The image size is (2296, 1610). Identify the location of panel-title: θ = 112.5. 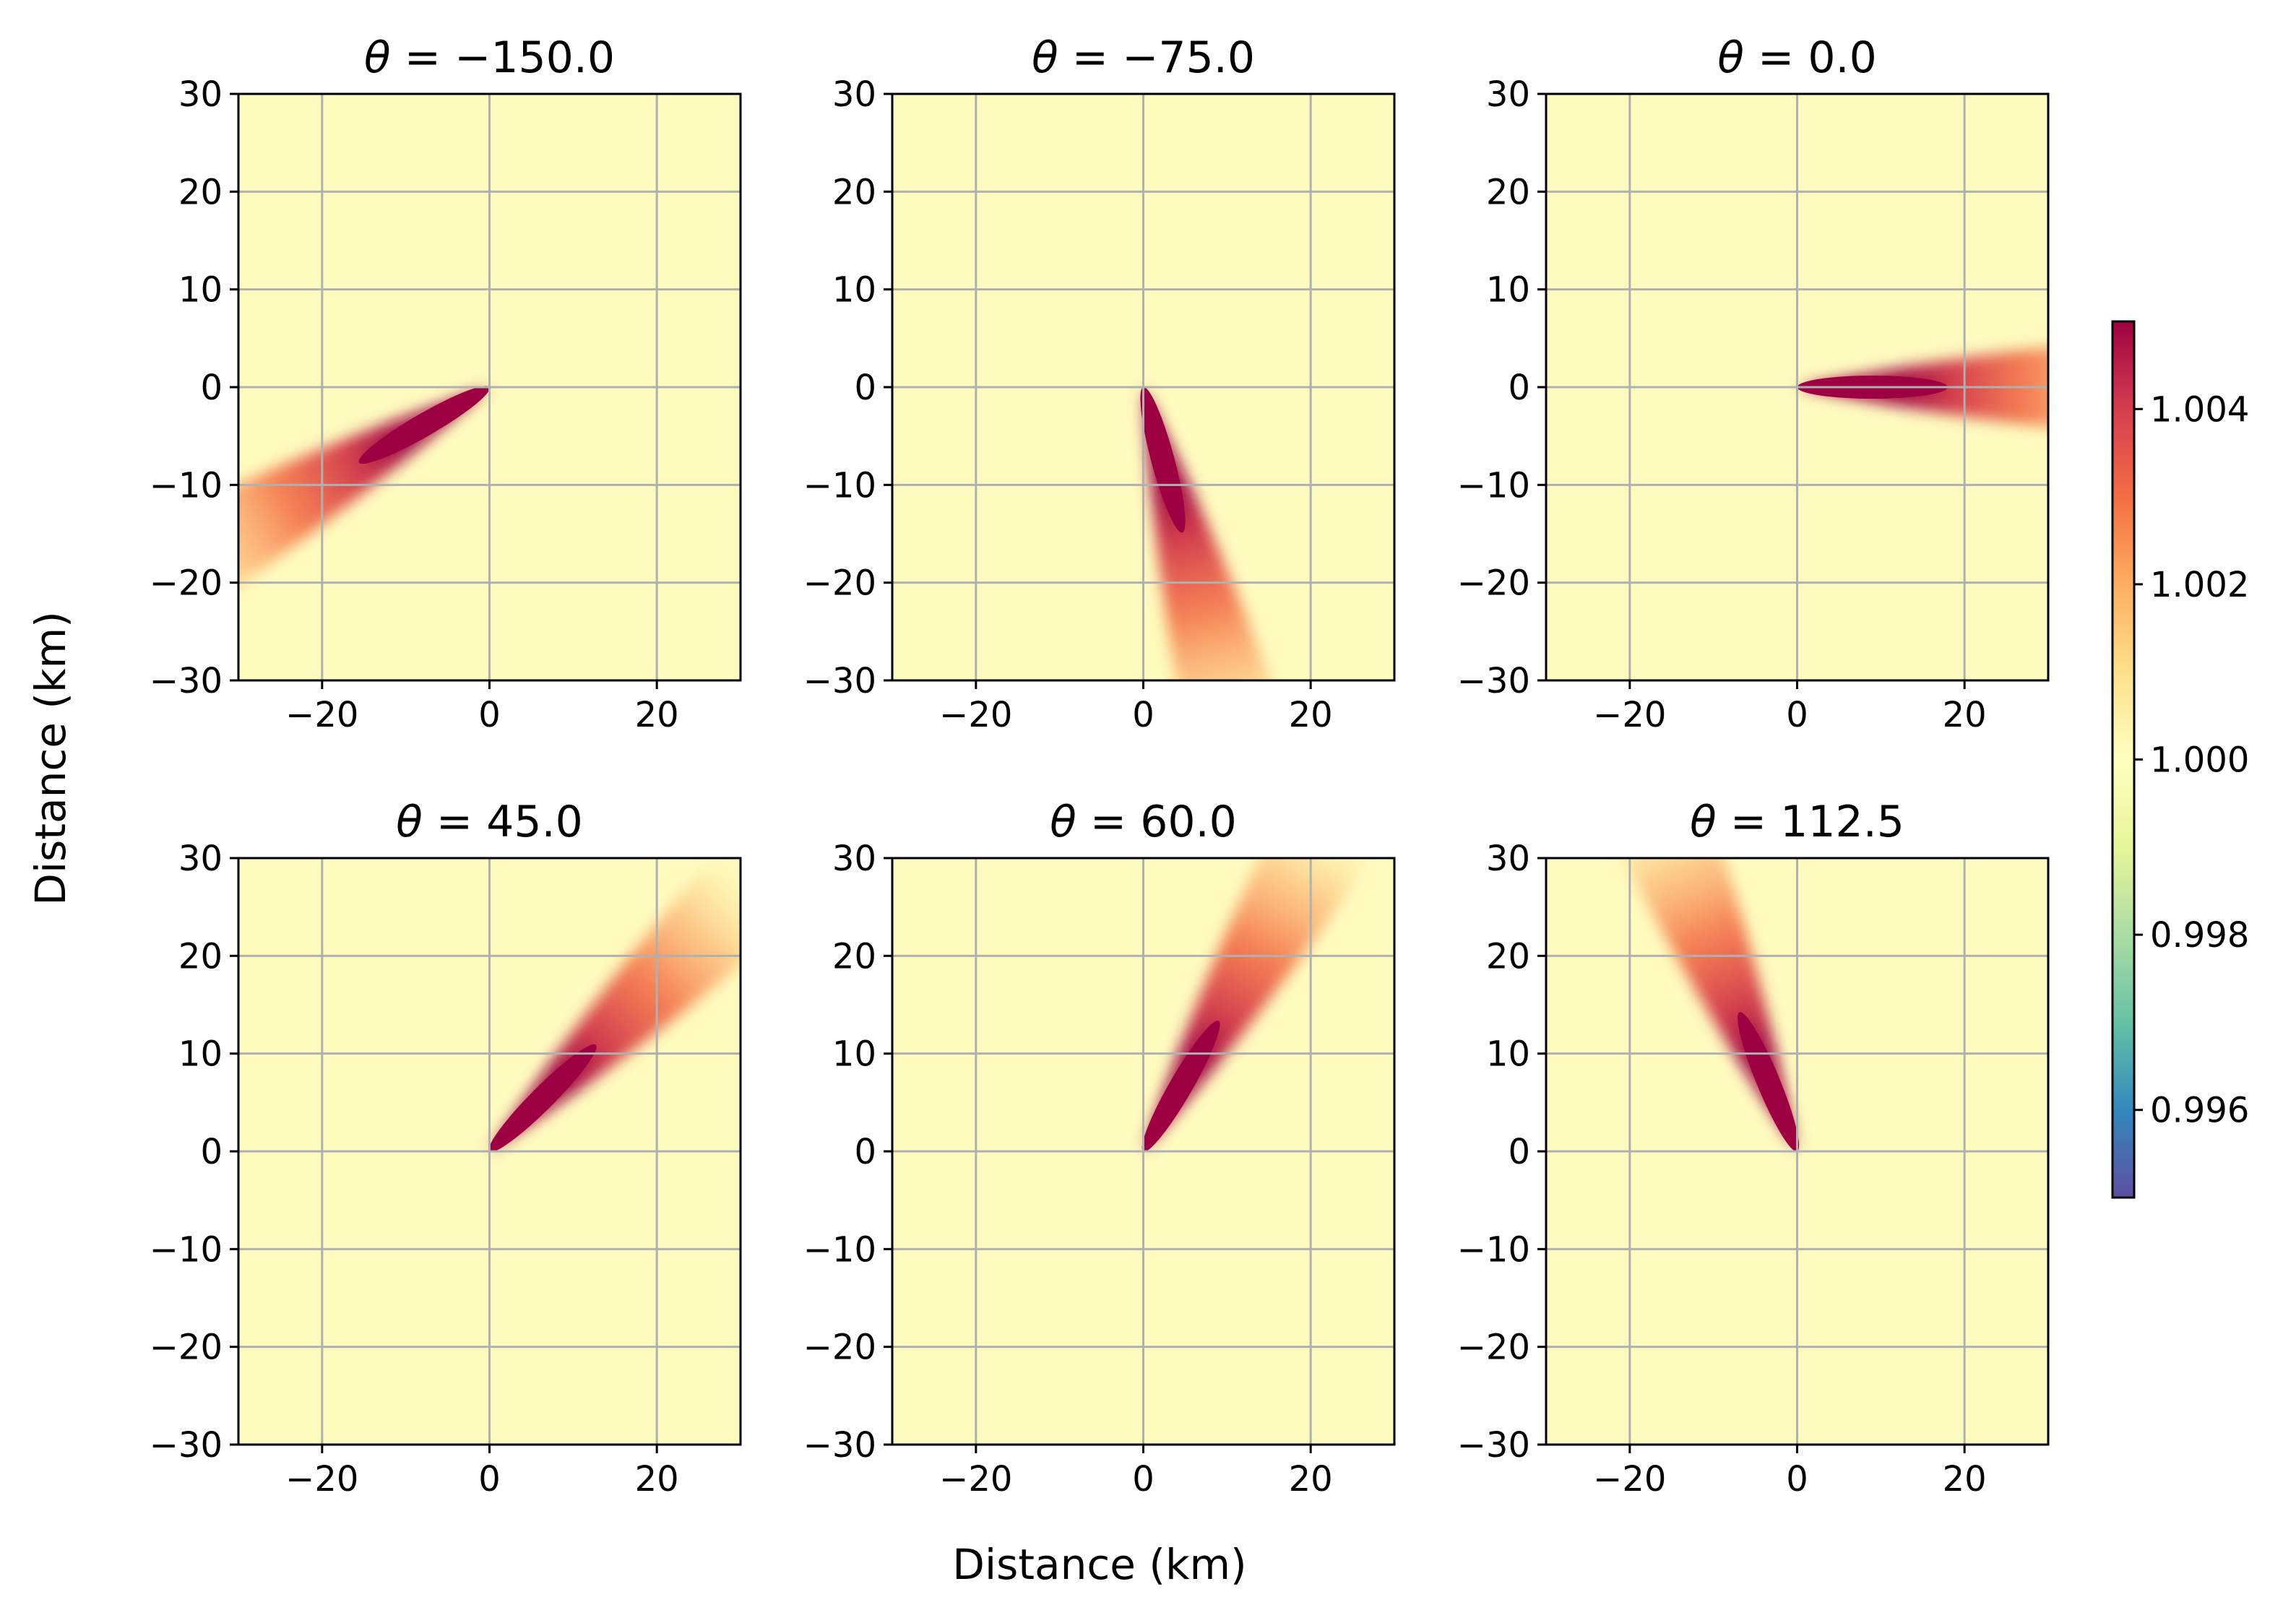
(1797, 822).